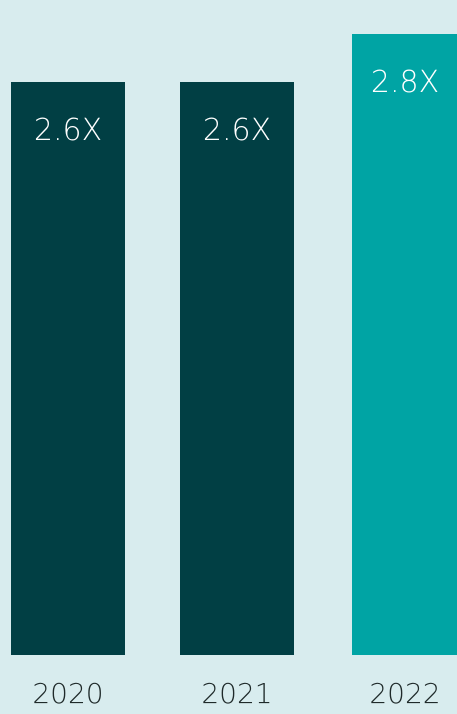 The width and height of the screenshot is (457, 714). I want to click on data-label-2020: 2.6X, so click(68, 130).